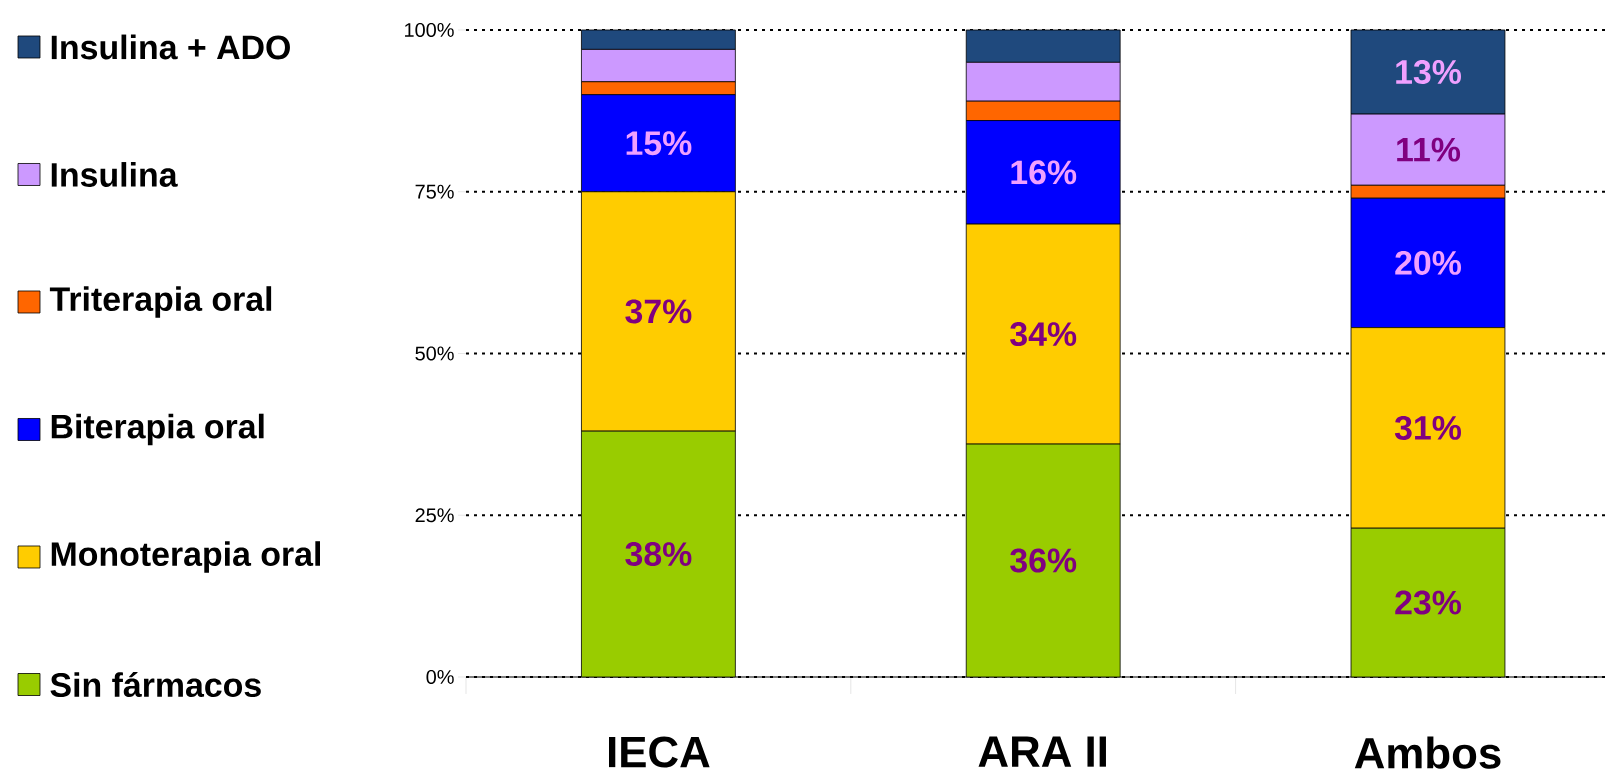  Describe the element at coordinates (440, 677) in the screenshot. I see `y-tick-label: 0%` at that location.